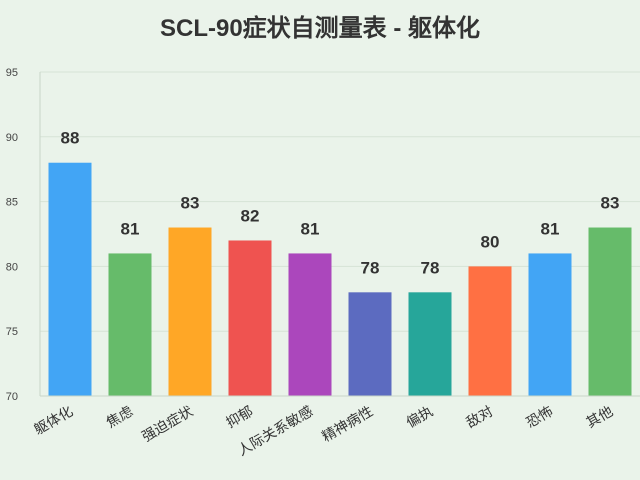 This screenshot has width=640, height=480. Describe the element at coordinates (12, 267) in the screenshot. I see `y-tick-label: 80` at that location.